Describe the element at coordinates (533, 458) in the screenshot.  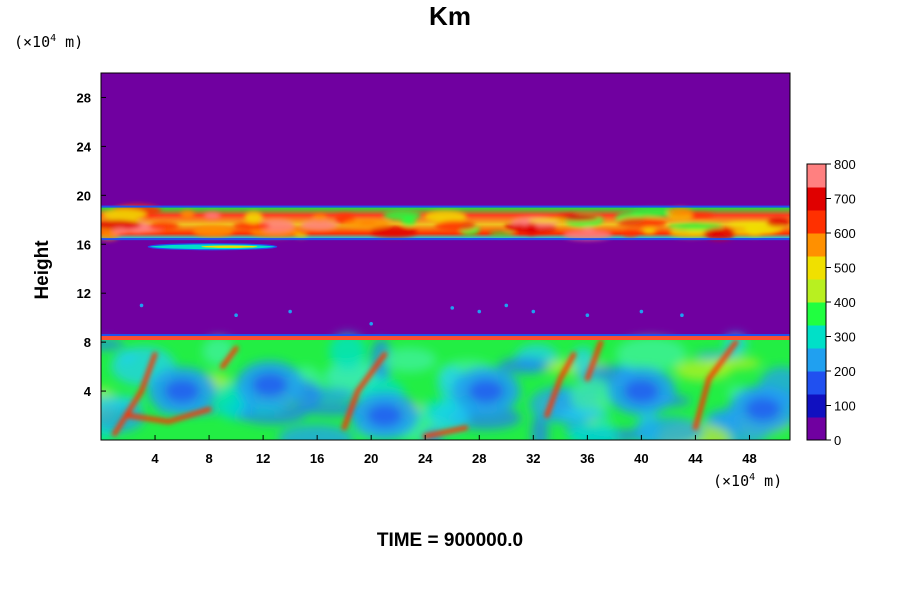
I see `x-tick-label: 32` at that location.